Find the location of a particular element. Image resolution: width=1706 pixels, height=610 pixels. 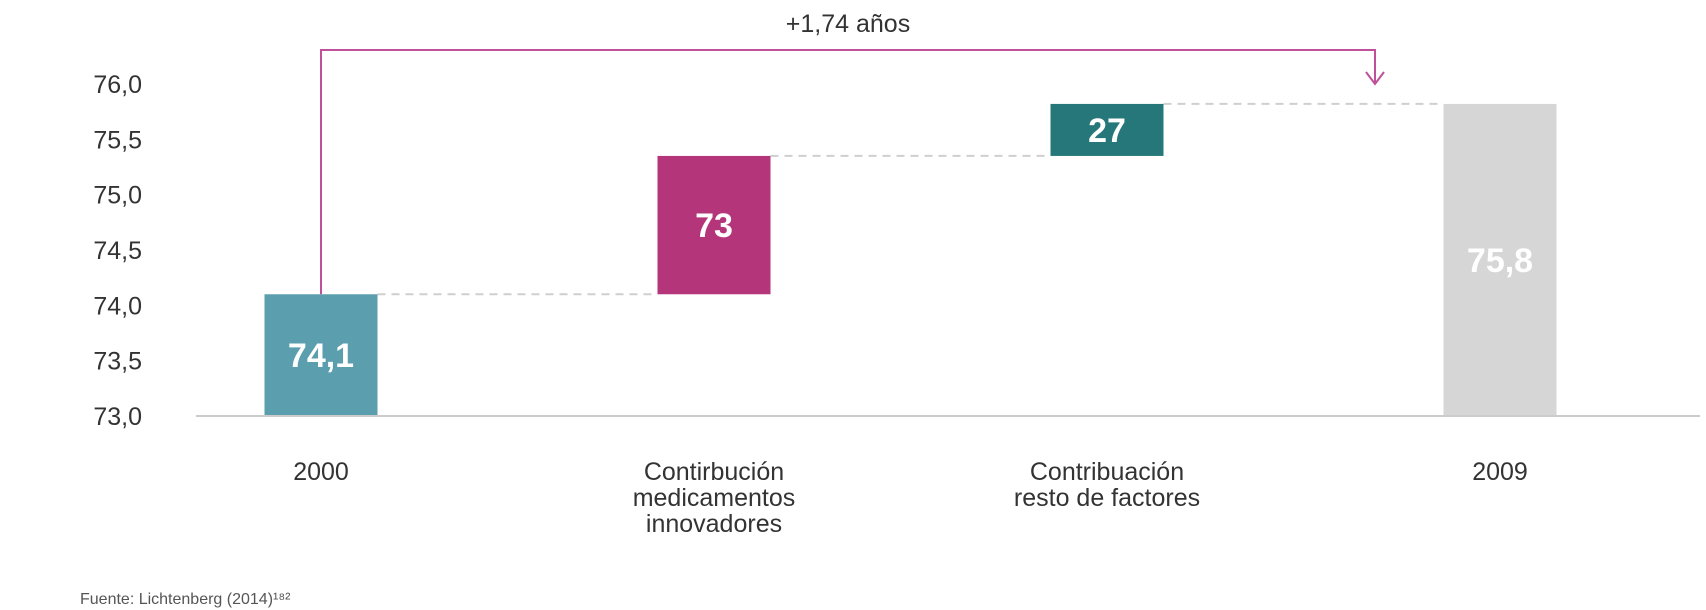

category-label: 2009 is located at coordinates (1500, 472).